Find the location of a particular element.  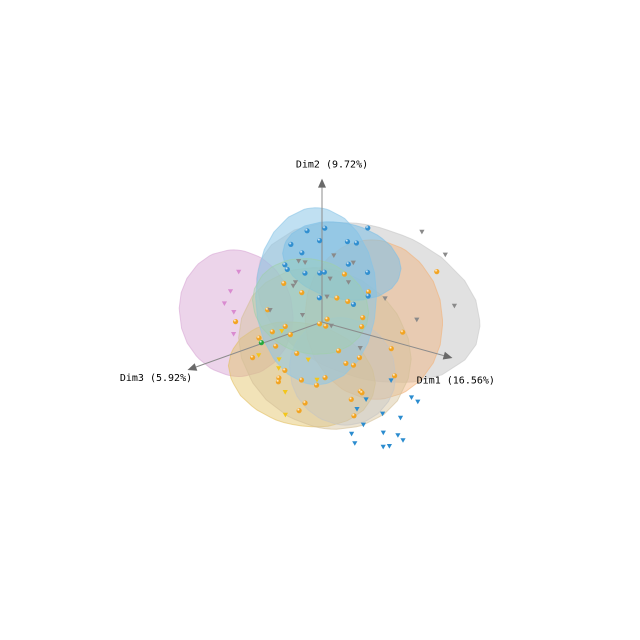

data-points is located at coordinates (339, 337).